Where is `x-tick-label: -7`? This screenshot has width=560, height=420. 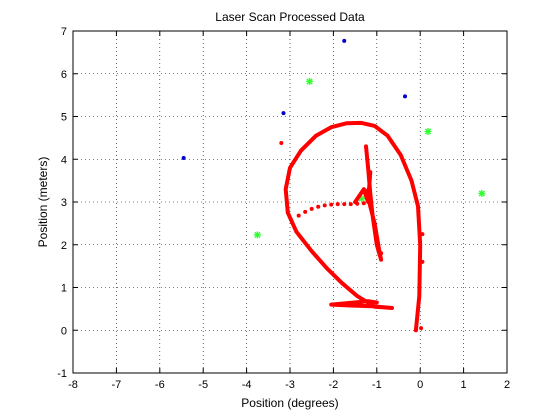
x-tick-label: -7 is located at coordinates (117, 385).